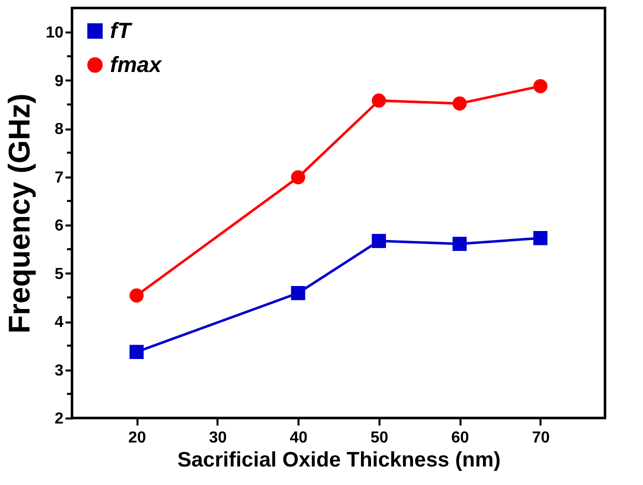  What do you see at coordinates (59, 226) in the screenshot?
I see `y-tick-label: 6` at bounding box center [59, 226].